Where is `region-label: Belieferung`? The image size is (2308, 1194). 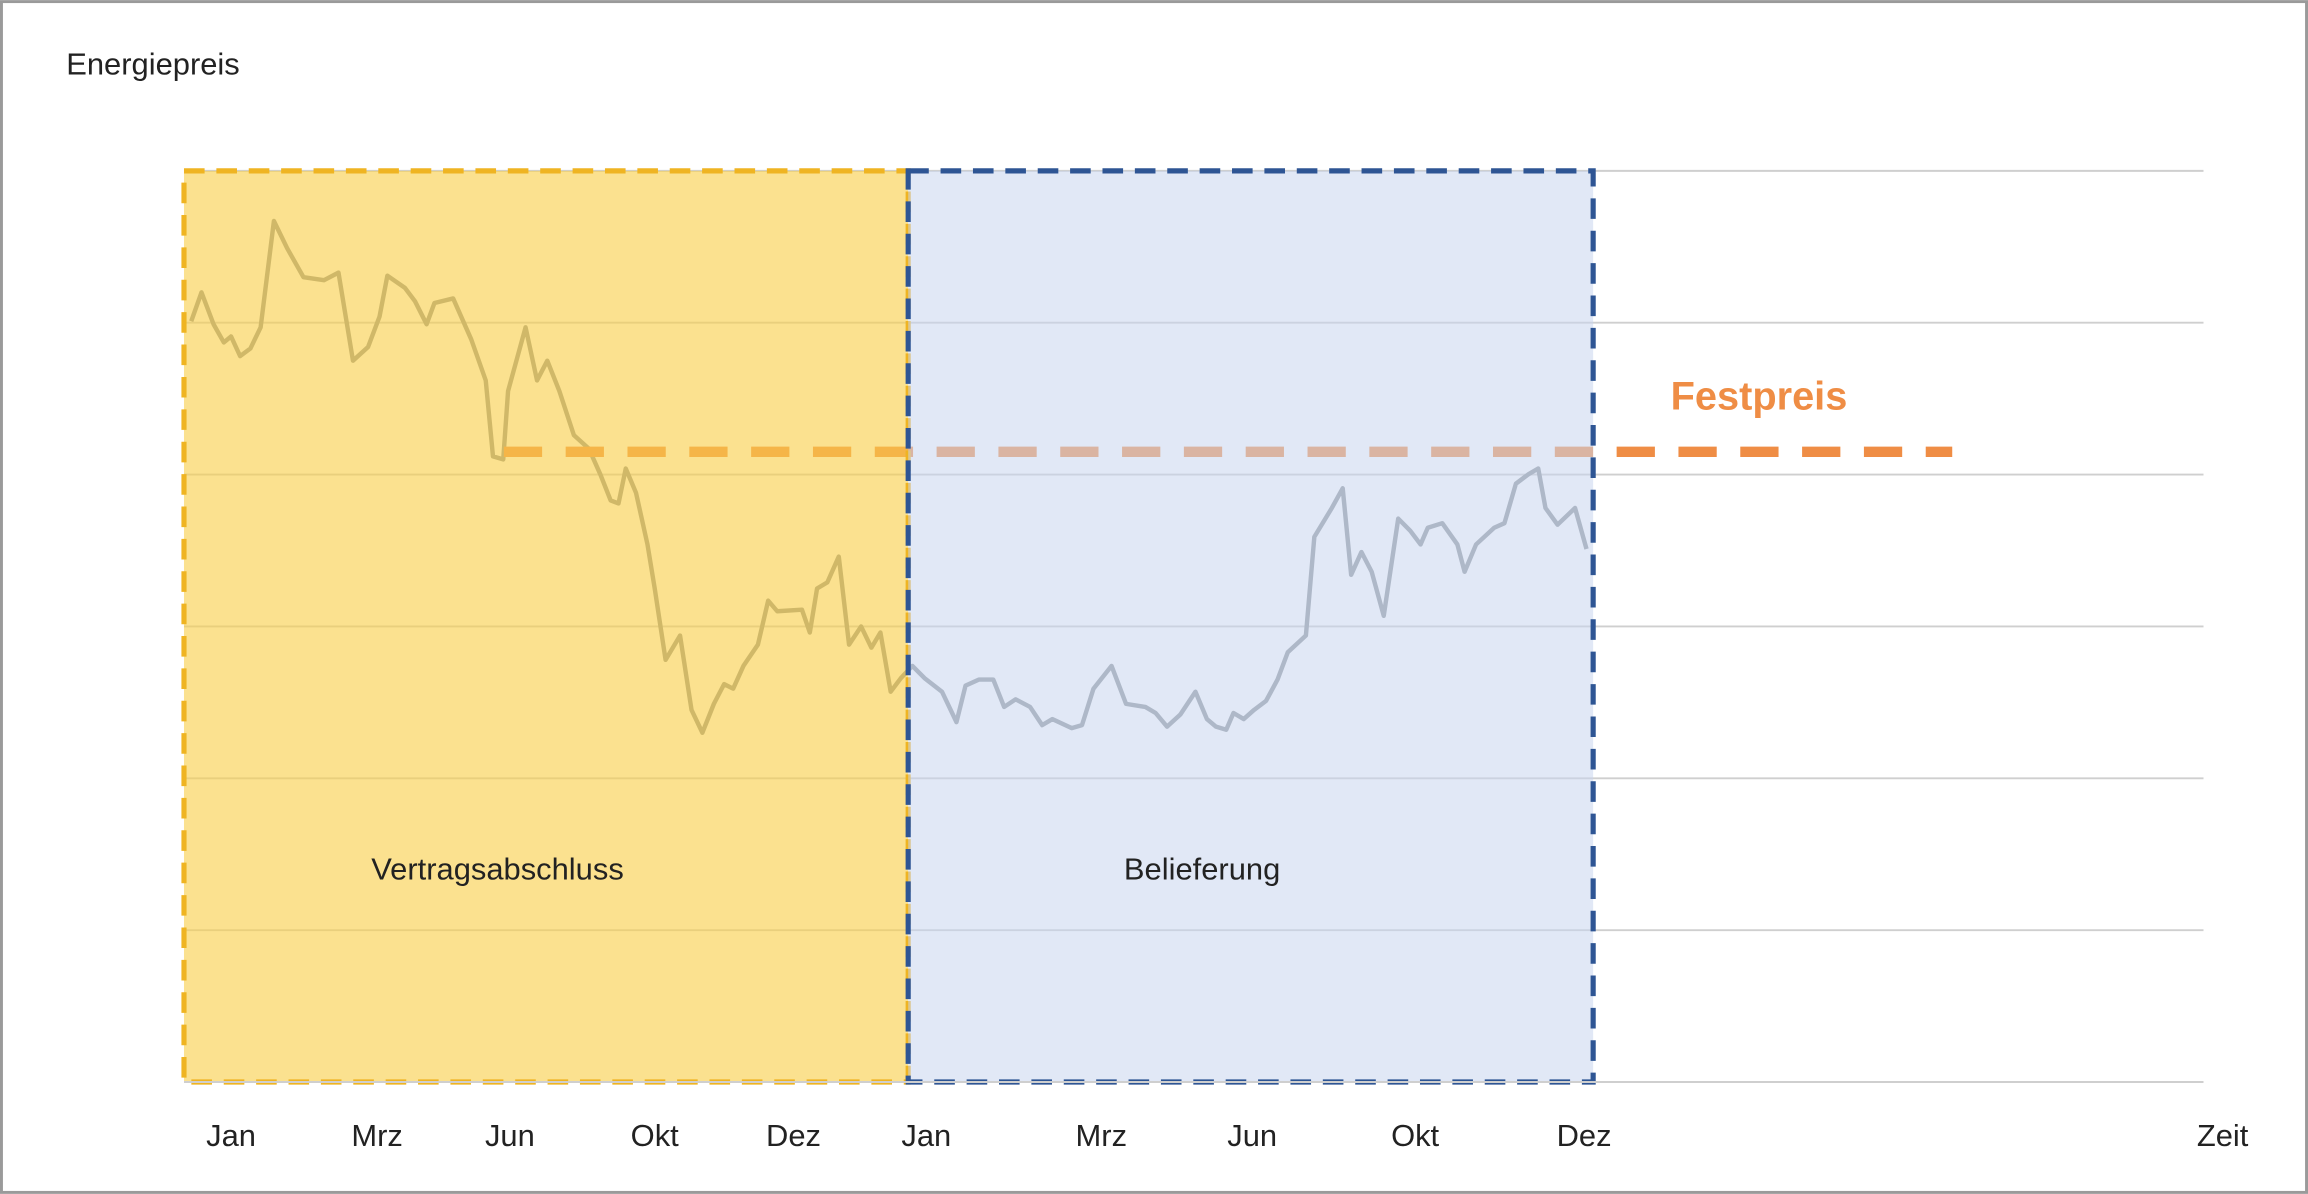 region-label: Belieferung is located at coordinates (1202, 869).